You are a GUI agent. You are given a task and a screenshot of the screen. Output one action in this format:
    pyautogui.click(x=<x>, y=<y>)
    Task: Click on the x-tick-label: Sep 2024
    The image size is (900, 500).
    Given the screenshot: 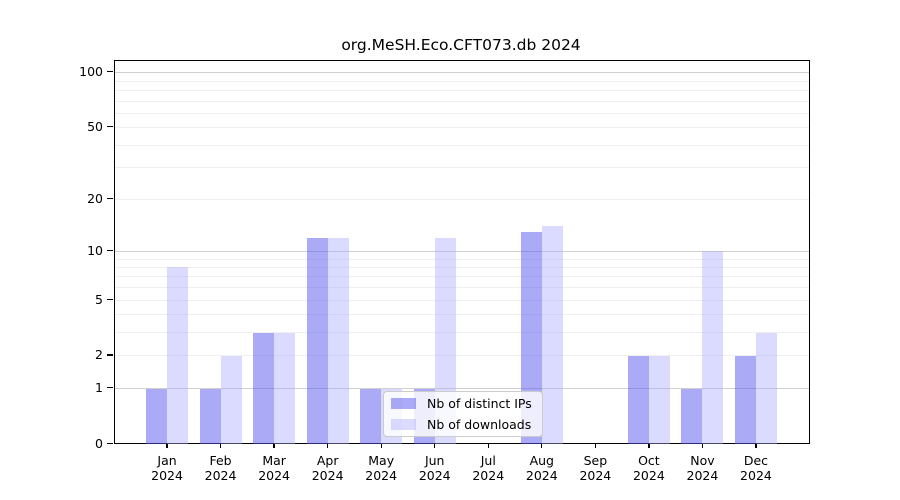 What is the action you would take?
    pyautogui.click(x=595, y=468)
    